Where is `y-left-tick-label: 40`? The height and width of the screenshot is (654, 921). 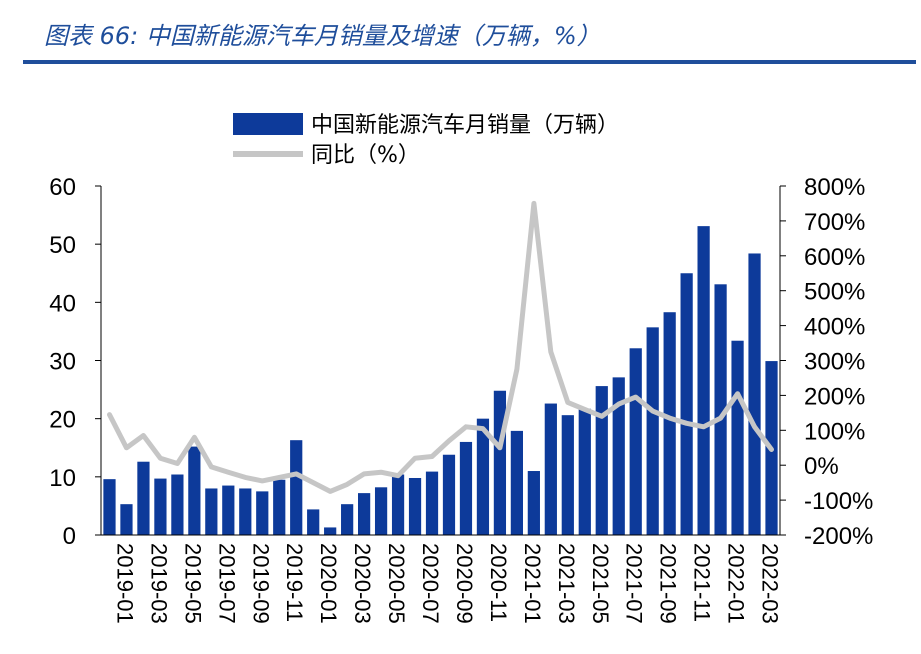 y-left-tick-label: 40 is located at coordinates (62, 303).